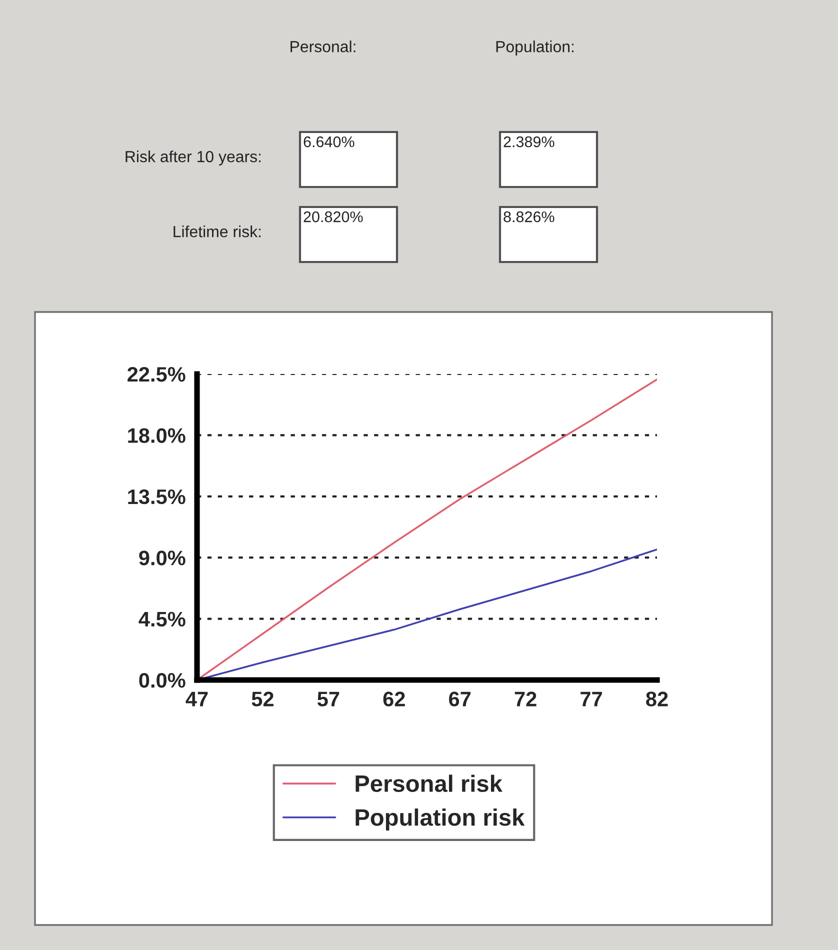 This screenshot has height=950, width=838. What do you see at coordinates (157, 374) in the screenshot?
I see `y-tick-label: 22.5%` at bounding box center [157, 374].